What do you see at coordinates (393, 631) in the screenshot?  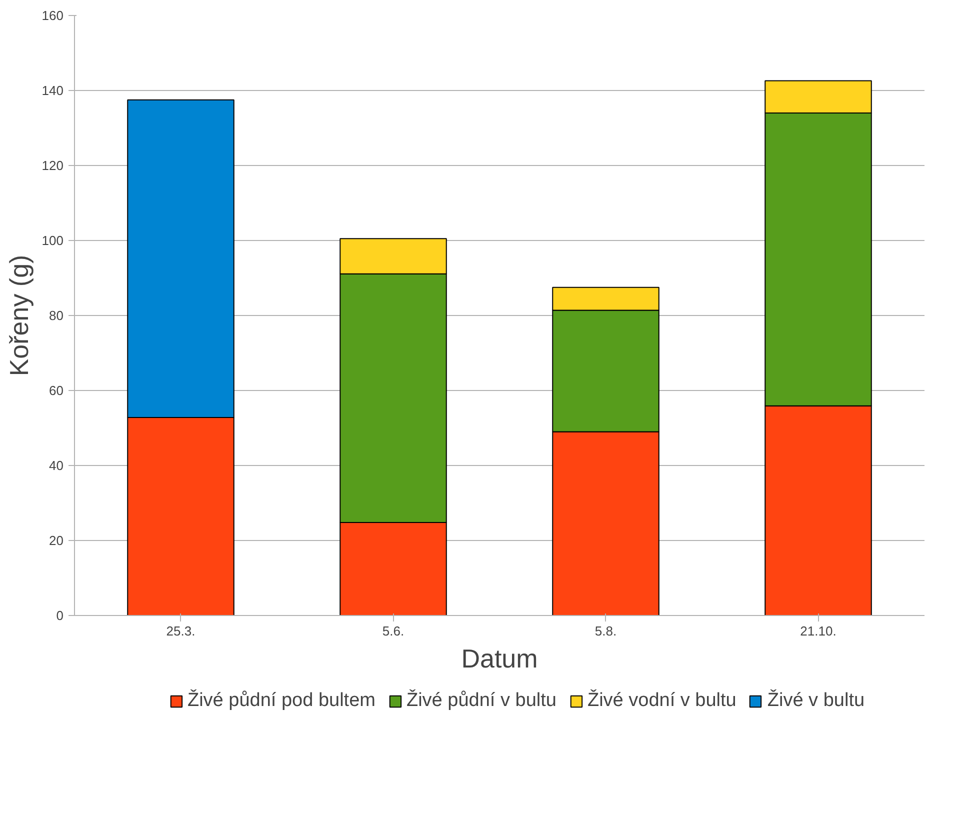 I see `x-tick-label: 5.6.` at bounding box center [393, 631].